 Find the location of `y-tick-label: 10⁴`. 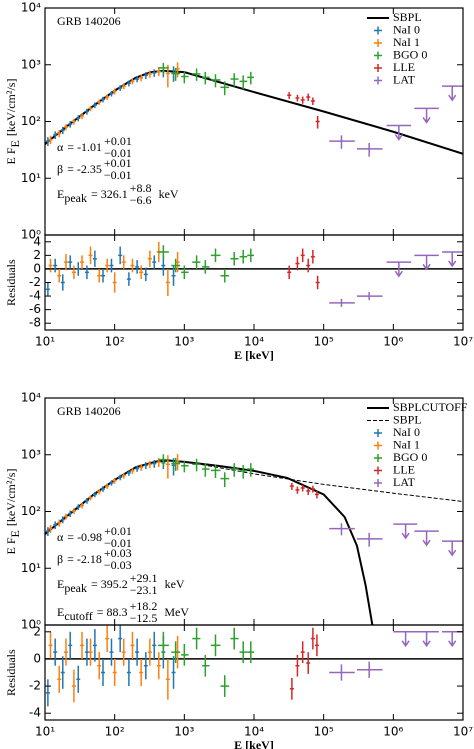

y-tick-label: 10⁴ is located at coordinates (31, 8).